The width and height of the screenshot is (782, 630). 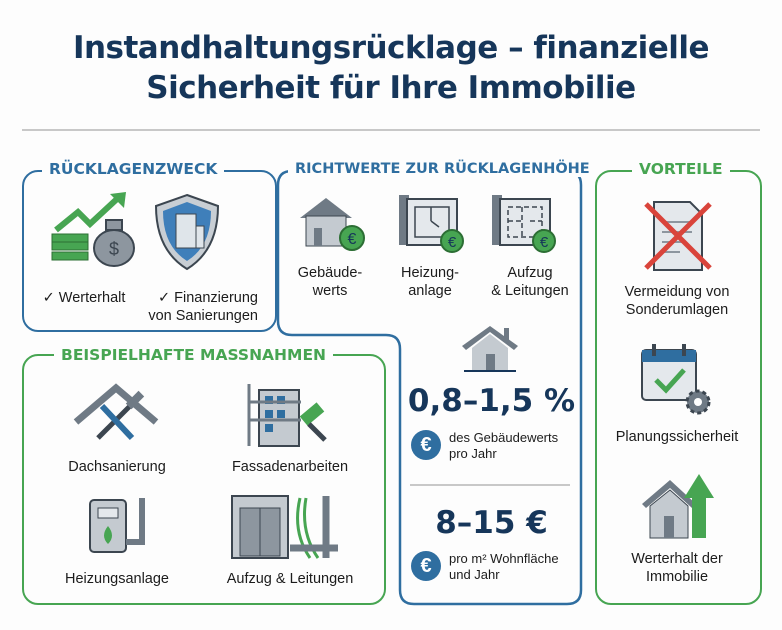 I want to click on massnahme-label-heizung: Heizungsanlage, so click(x=117, y=579).